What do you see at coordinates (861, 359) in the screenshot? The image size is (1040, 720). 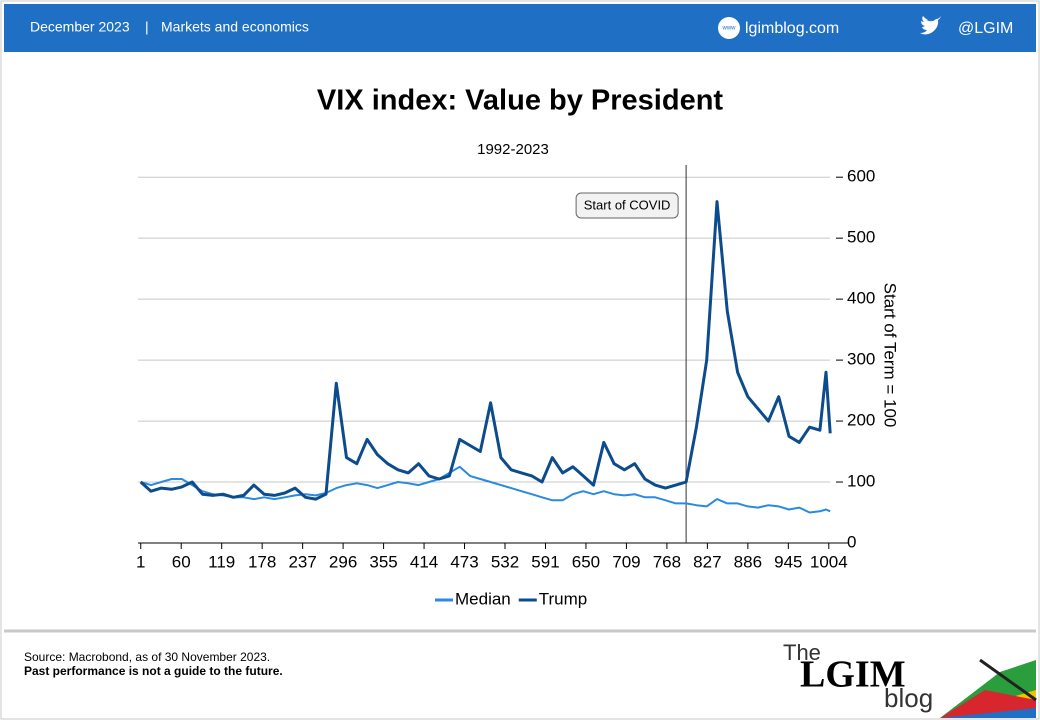 I see `y-tick-label: 300` at bounding box center [861, 359].